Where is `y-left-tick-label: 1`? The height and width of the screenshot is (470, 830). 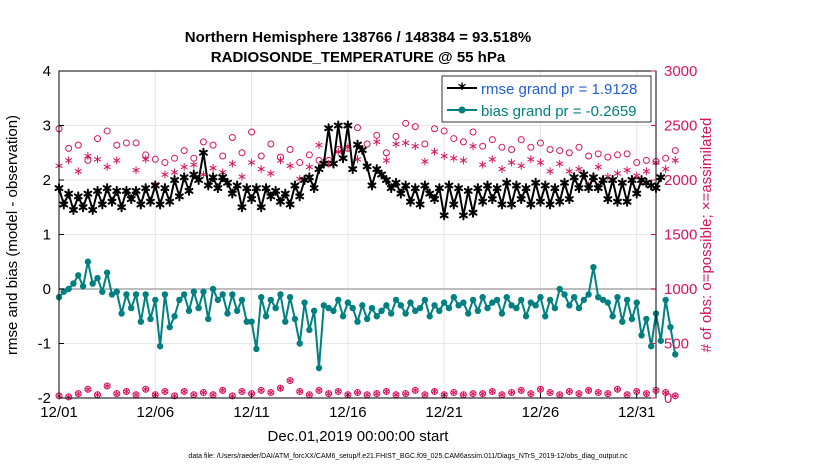 y-left-tick-label: 1 is located at coordinates (47, 235).